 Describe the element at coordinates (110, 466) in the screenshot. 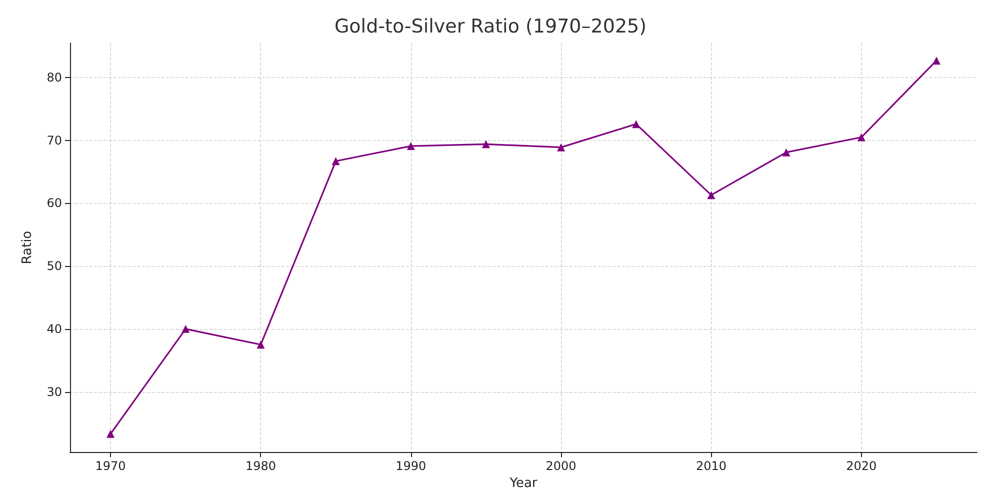

I see `x-tick-label: 1970` at that location.